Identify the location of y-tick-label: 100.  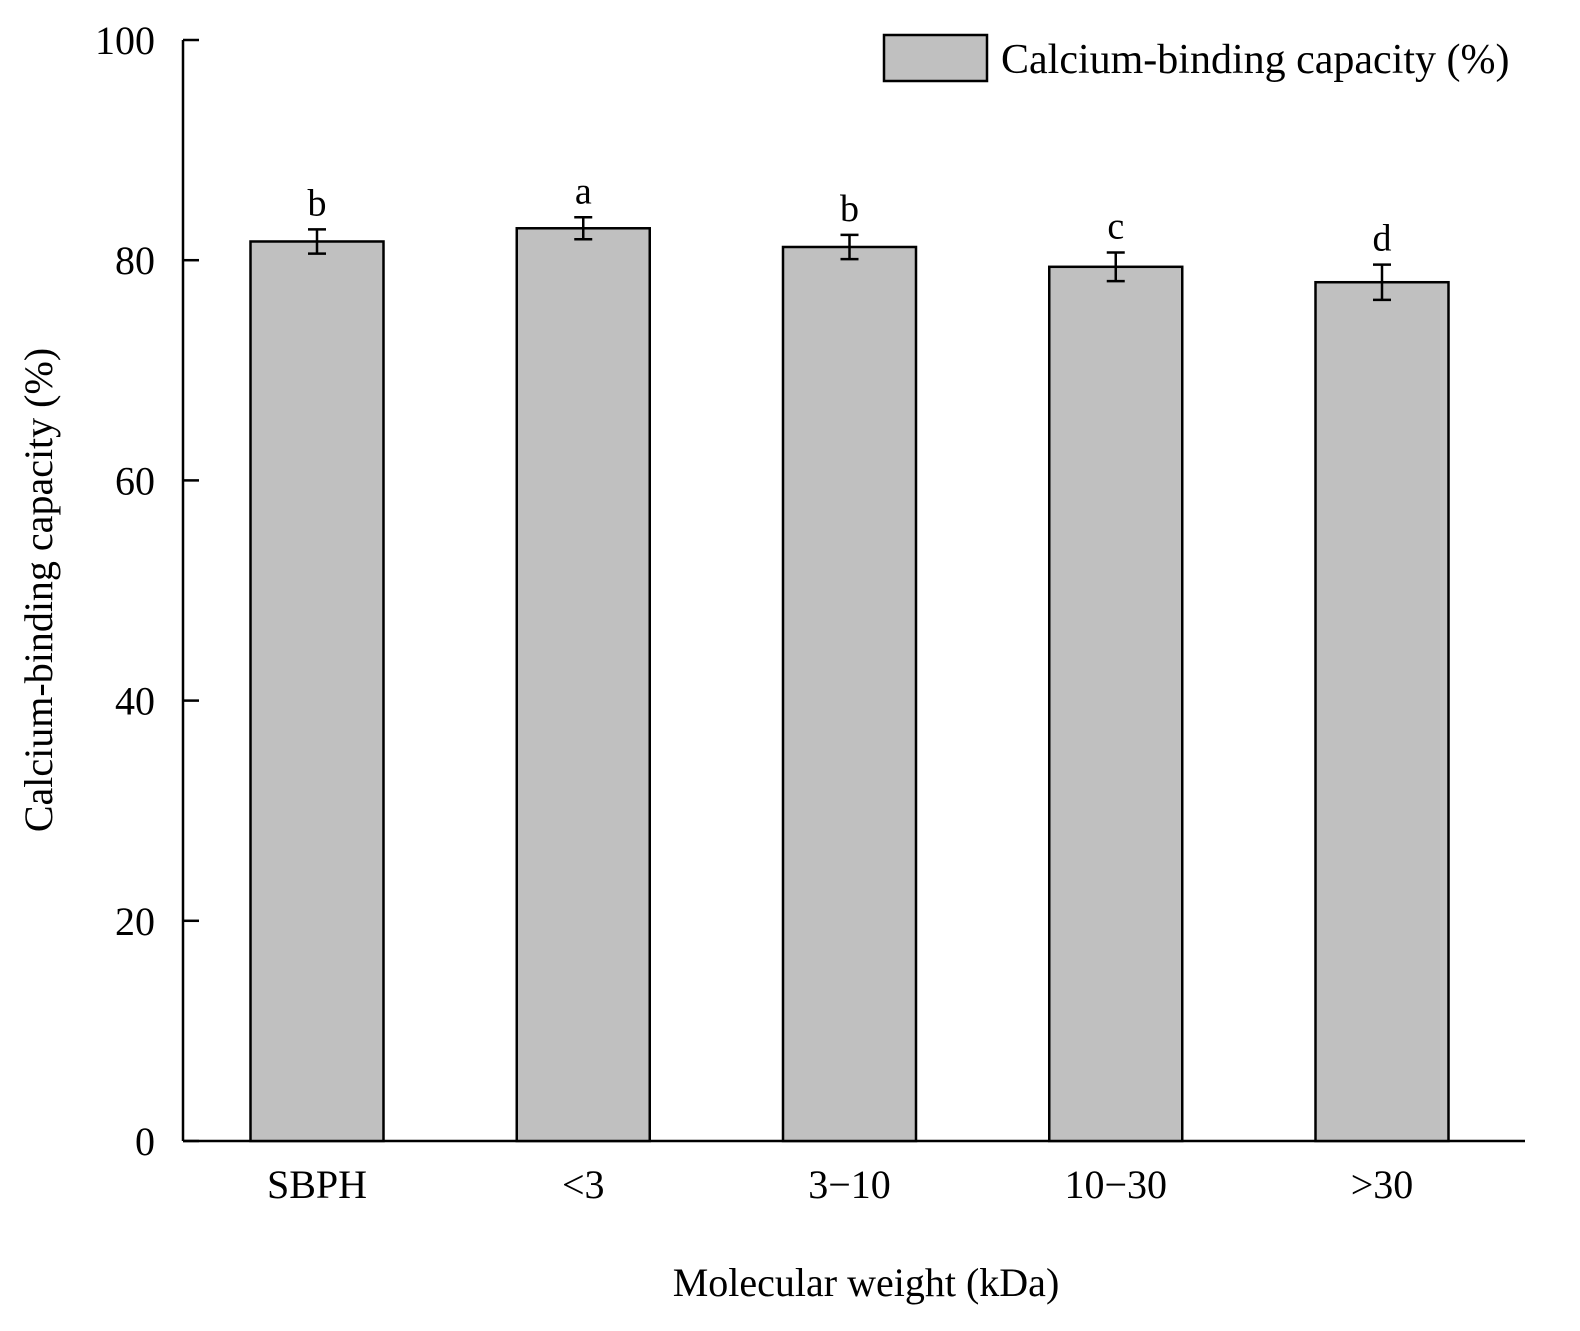
(125, 40).